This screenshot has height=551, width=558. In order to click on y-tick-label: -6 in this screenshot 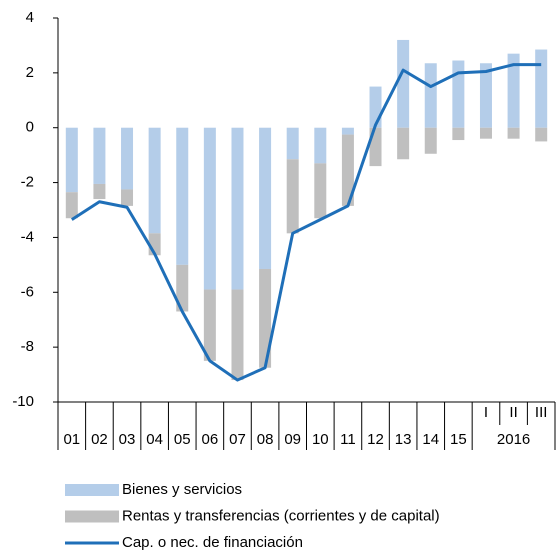, I will do `click(27, 291)`.